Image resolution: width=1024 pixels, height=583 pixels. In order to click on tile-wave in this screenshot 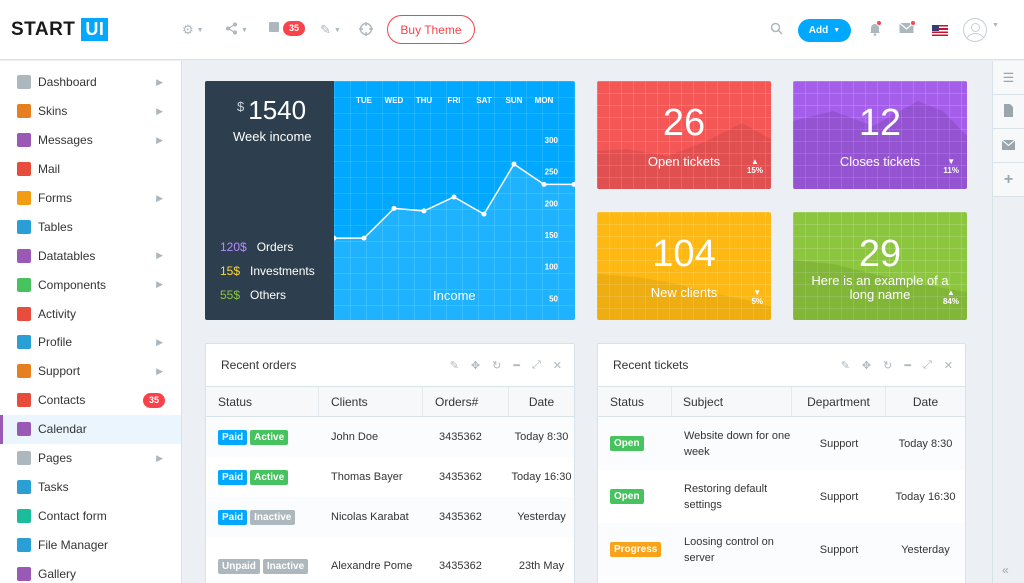, I will do `click(684, 297)`.